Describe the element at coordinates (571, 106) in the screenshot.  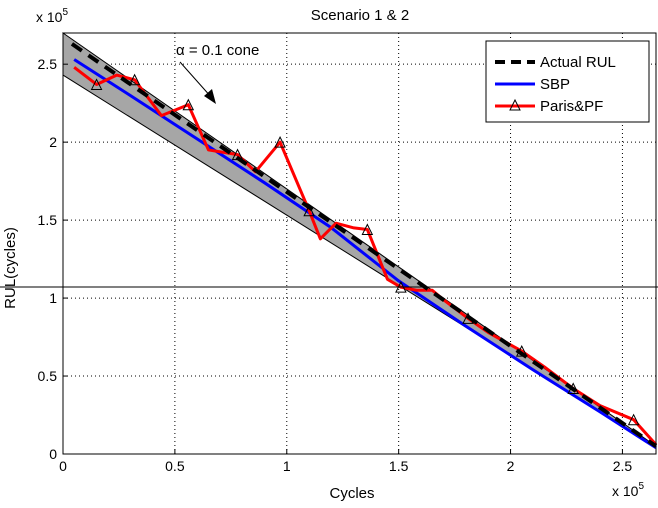
I see `legend-label-paris-pf: Paris&PF` at that location.